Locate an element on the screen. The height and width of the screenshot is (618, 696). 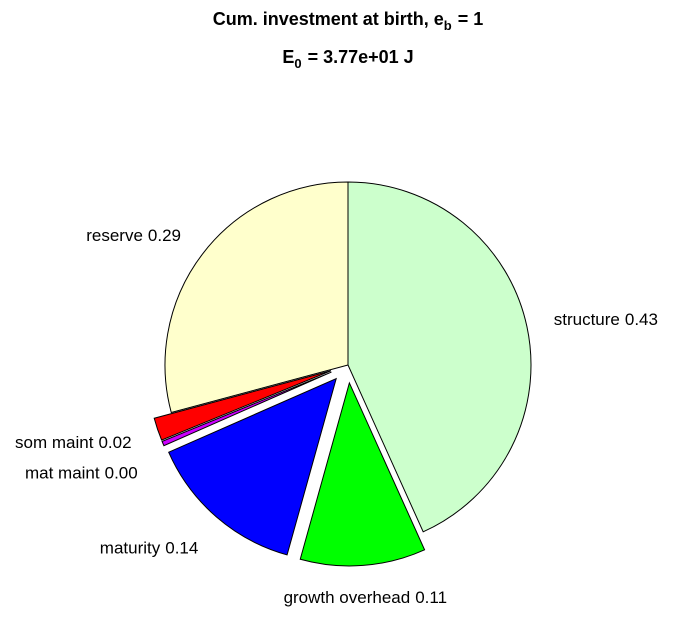
slice-label: reserve 0.29 is located at coordinates (133, 235).